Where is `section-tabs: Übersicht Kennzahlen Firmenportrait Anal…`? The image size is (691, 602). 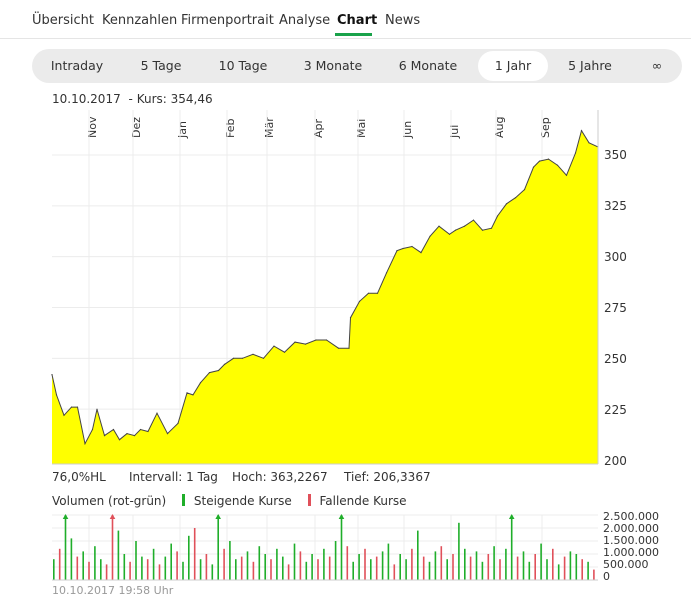
section-tabs: Übersicht Kennzahlen Firmenportrait Anal… is located at coordinates (345, 19).